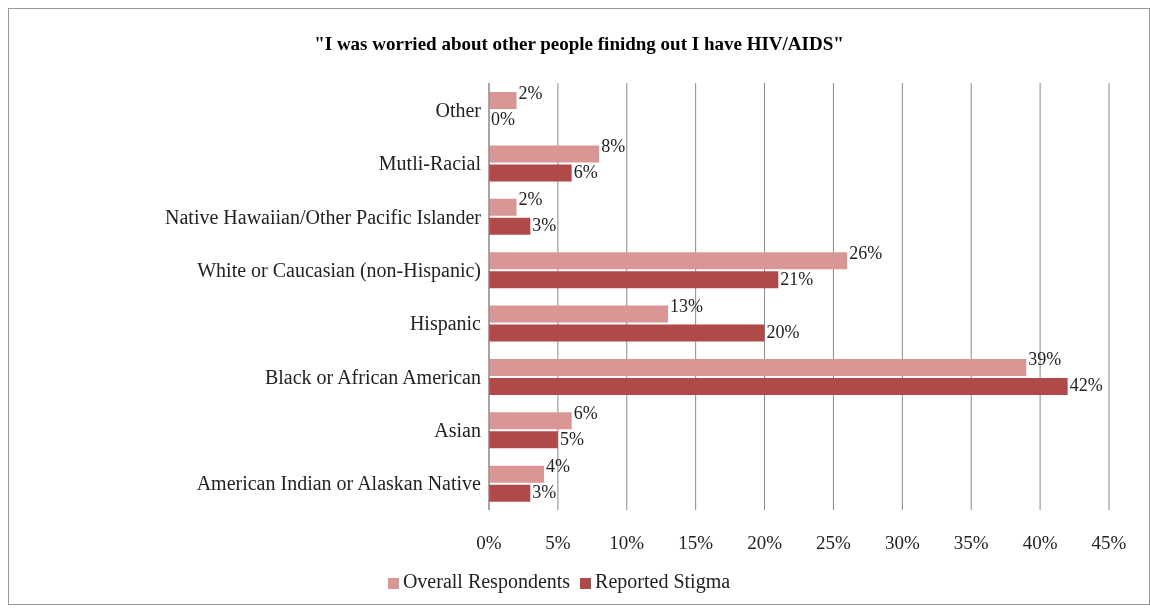 The width and height of the screenshot is (1150, 609). Describe the element at coordinates (458, 109) in the screenshot. I see `y-tick-label: Other` at that location.